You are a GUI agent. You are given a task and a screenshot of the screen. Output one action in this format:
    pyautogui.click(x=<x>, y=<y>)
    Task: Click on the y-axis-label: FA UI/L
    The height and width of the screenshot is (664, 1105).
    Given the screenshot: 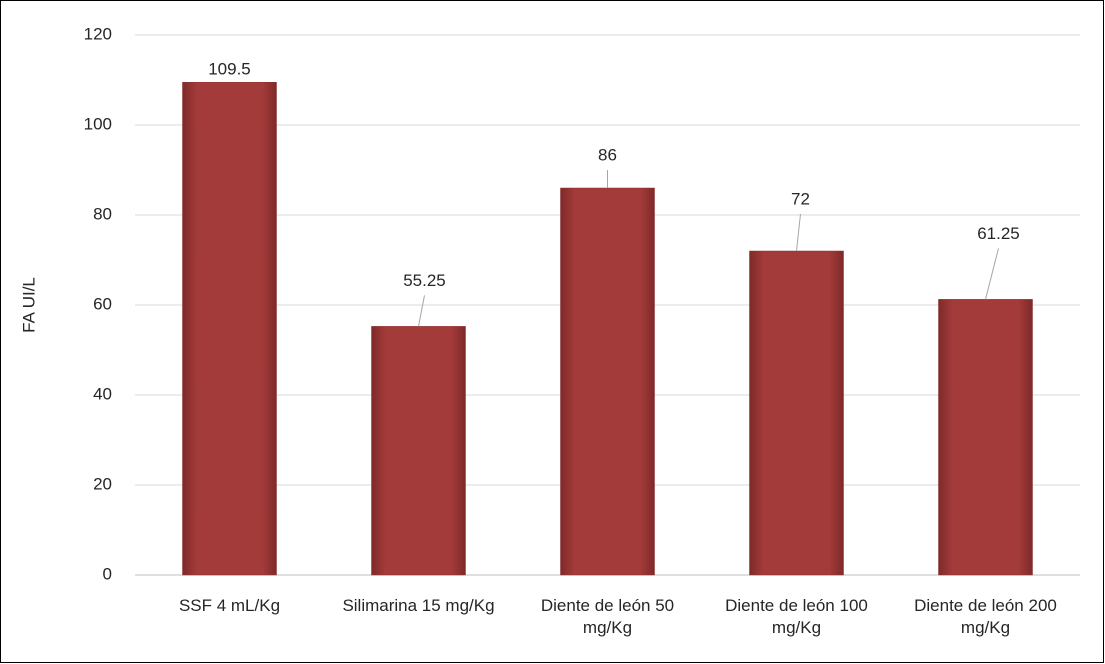 What is the action you would take?
    pyautogui.click(x=28, y=305)
    